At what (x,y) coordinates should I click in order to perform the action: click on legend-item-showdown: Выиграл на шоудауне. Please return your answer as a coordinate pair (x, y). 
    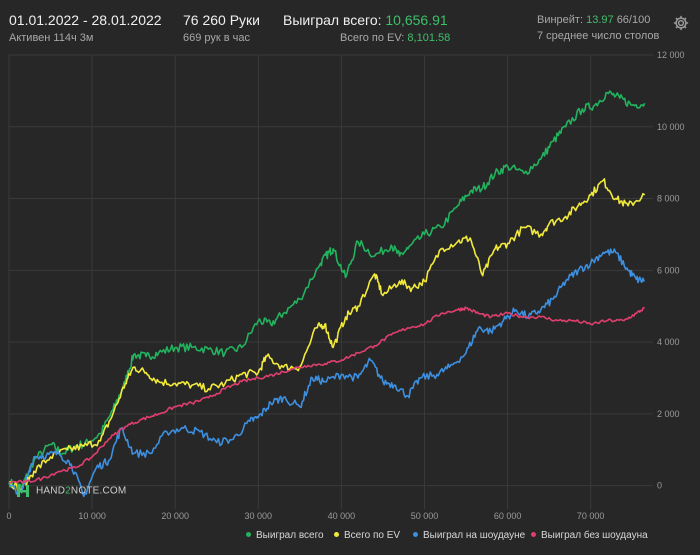
    Looking at the image, I should click on (469, 535).